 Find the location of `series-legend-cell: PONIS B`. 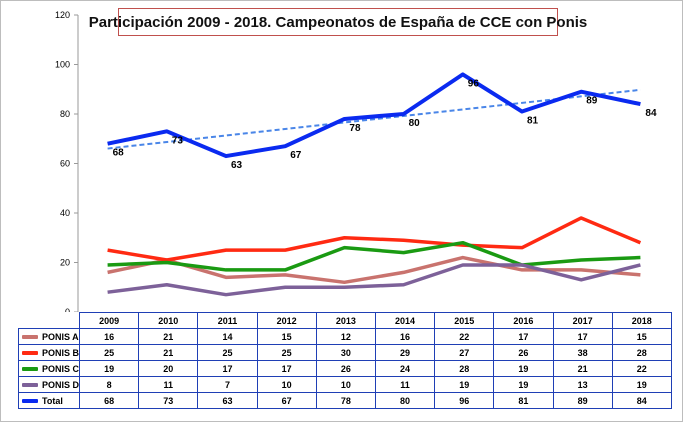

series-legend-cell: PONIS B is located at coordinates (49, 352).